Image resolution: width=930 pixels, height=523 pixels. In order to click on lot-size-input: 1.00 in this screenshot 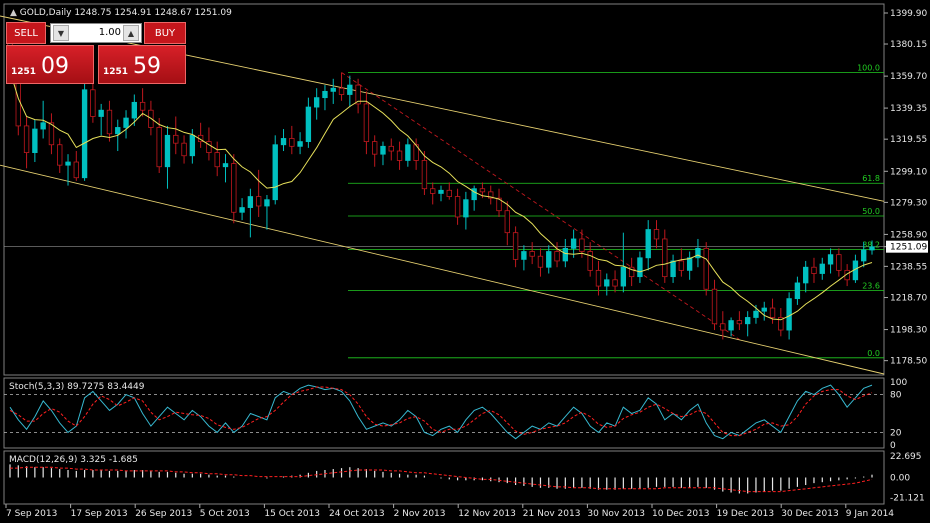, I will do `click(109, 32)`.